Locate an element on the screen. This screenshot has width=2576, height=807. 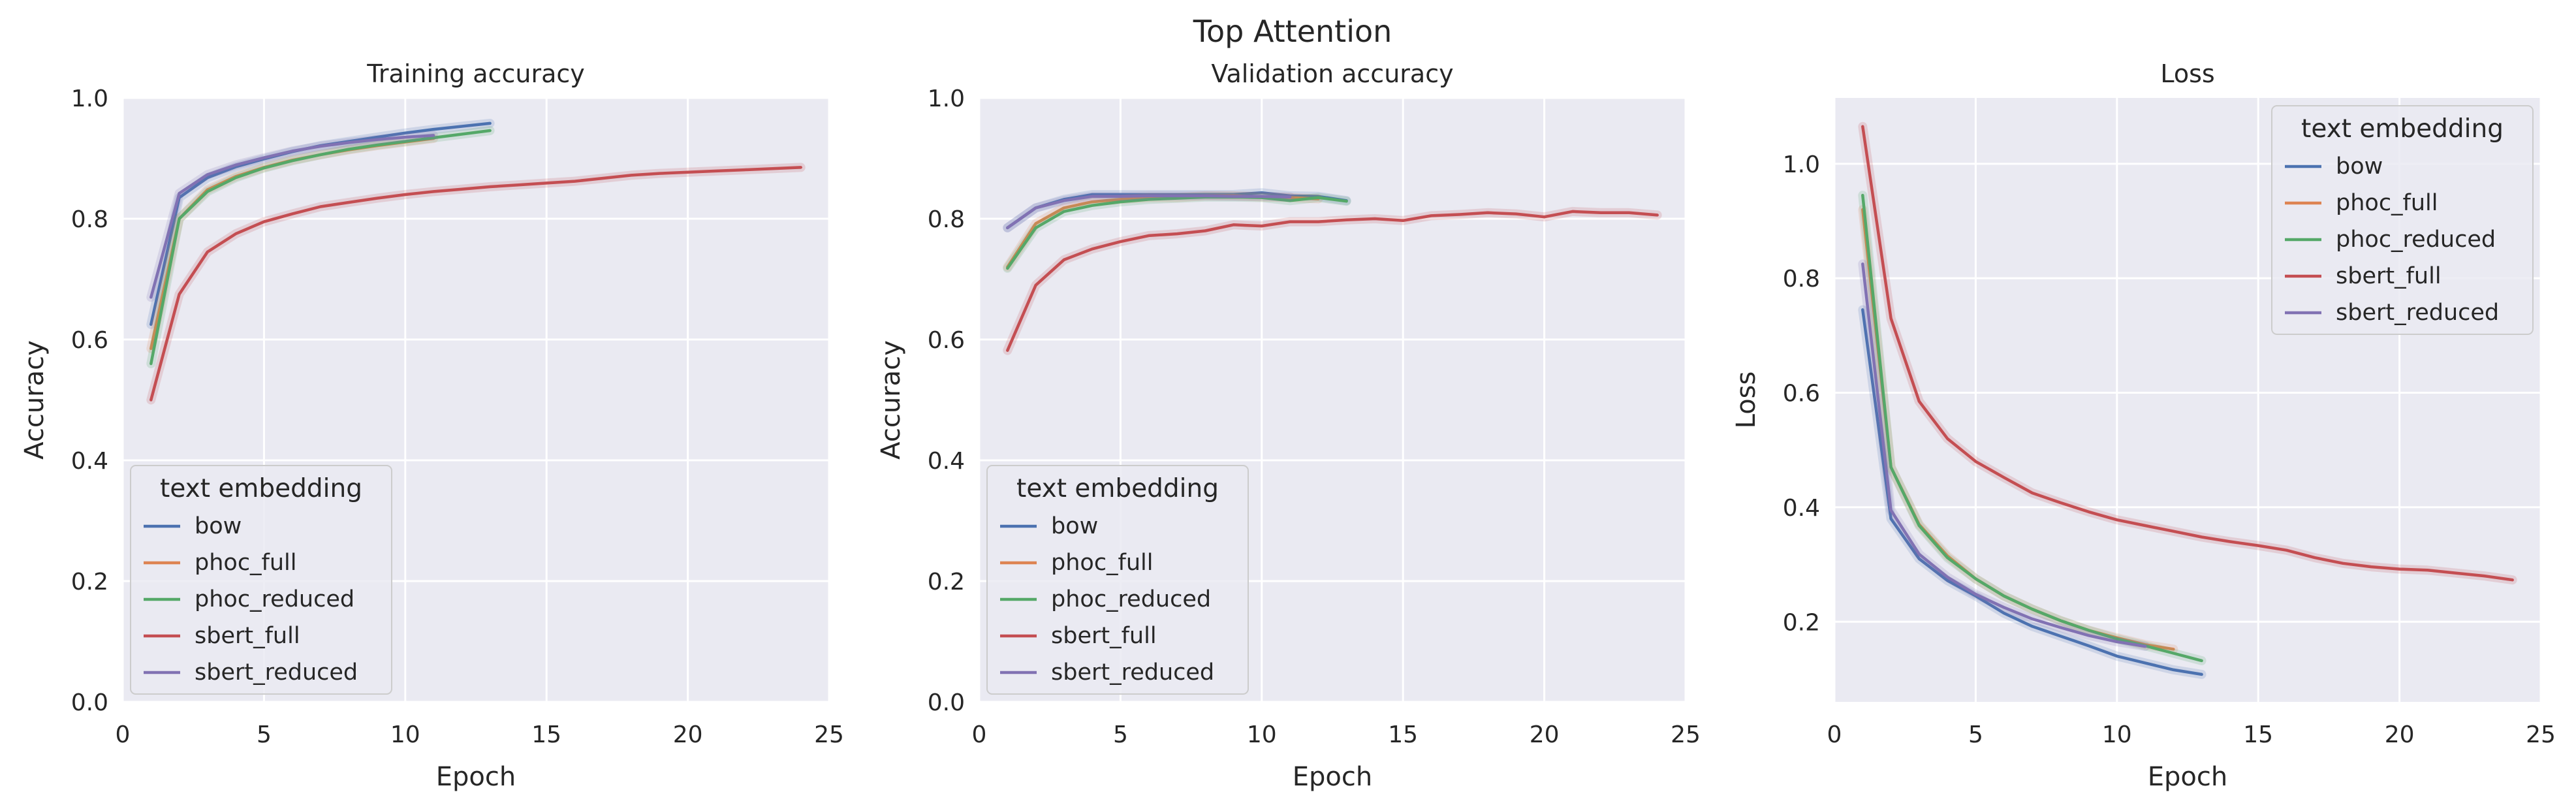
panel-title: Loss is located at coordinates (2187, 74).